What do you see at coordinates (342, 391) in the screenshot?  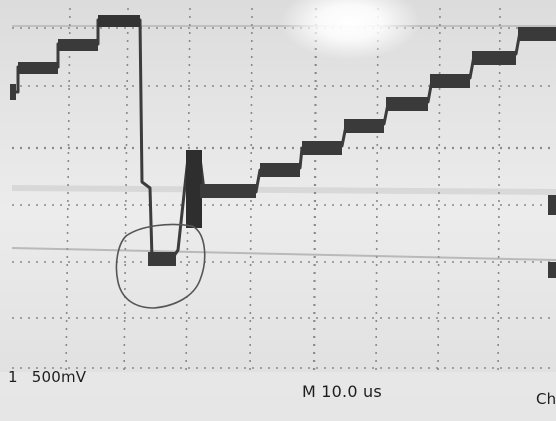 I see `timebase-readout: M 10.0 us` at bounding box center [342, 391].